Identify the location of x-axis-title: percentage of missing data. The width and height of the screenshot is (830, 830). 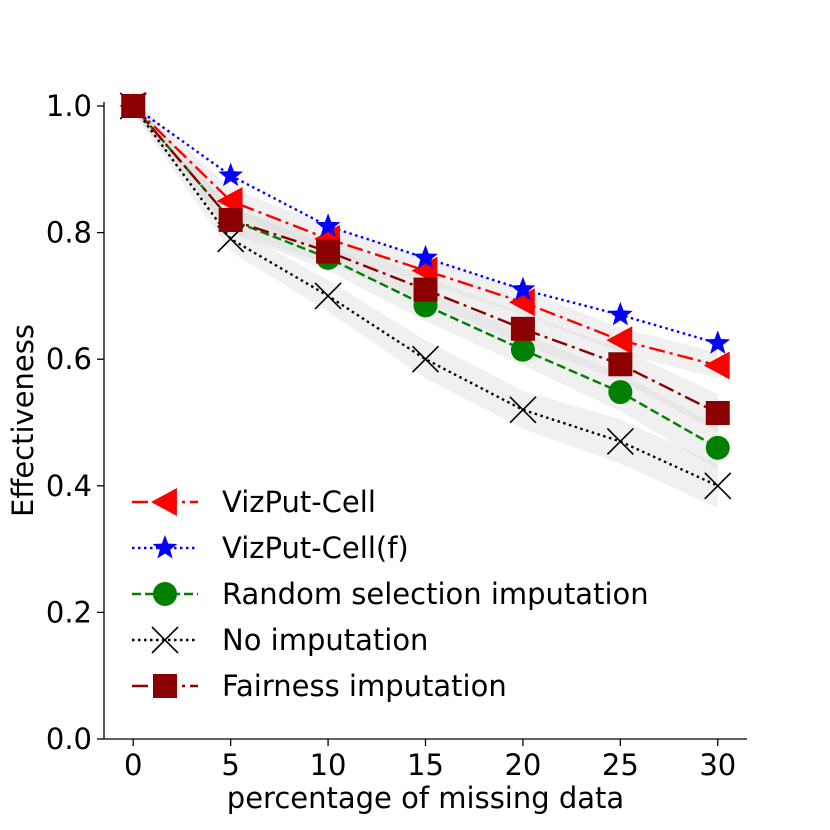
(425, 798).